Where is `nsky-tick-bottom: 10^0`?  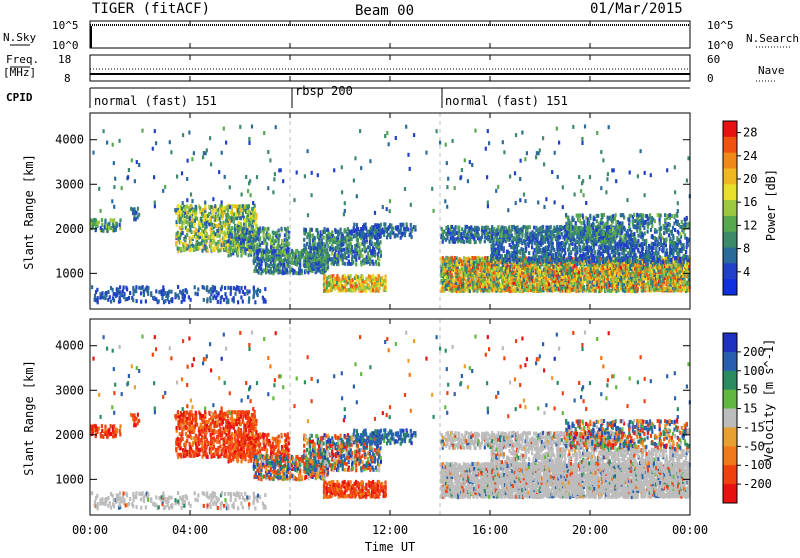
nsky-tick-bottom: 10^0 is located at coordinates (65, 45).